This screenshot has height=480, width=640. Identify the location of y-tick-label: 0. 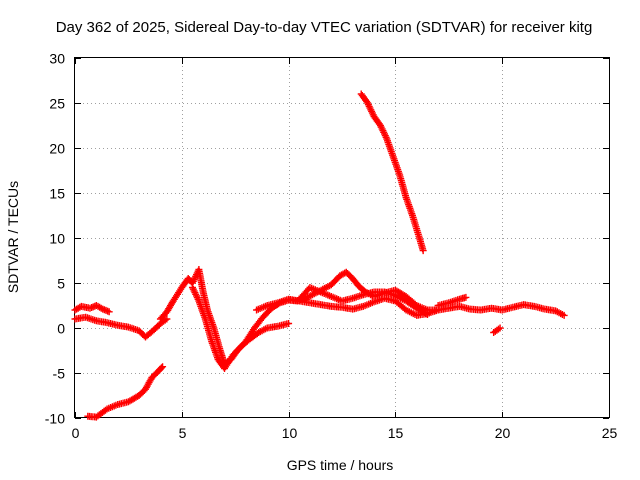
(61, 329).